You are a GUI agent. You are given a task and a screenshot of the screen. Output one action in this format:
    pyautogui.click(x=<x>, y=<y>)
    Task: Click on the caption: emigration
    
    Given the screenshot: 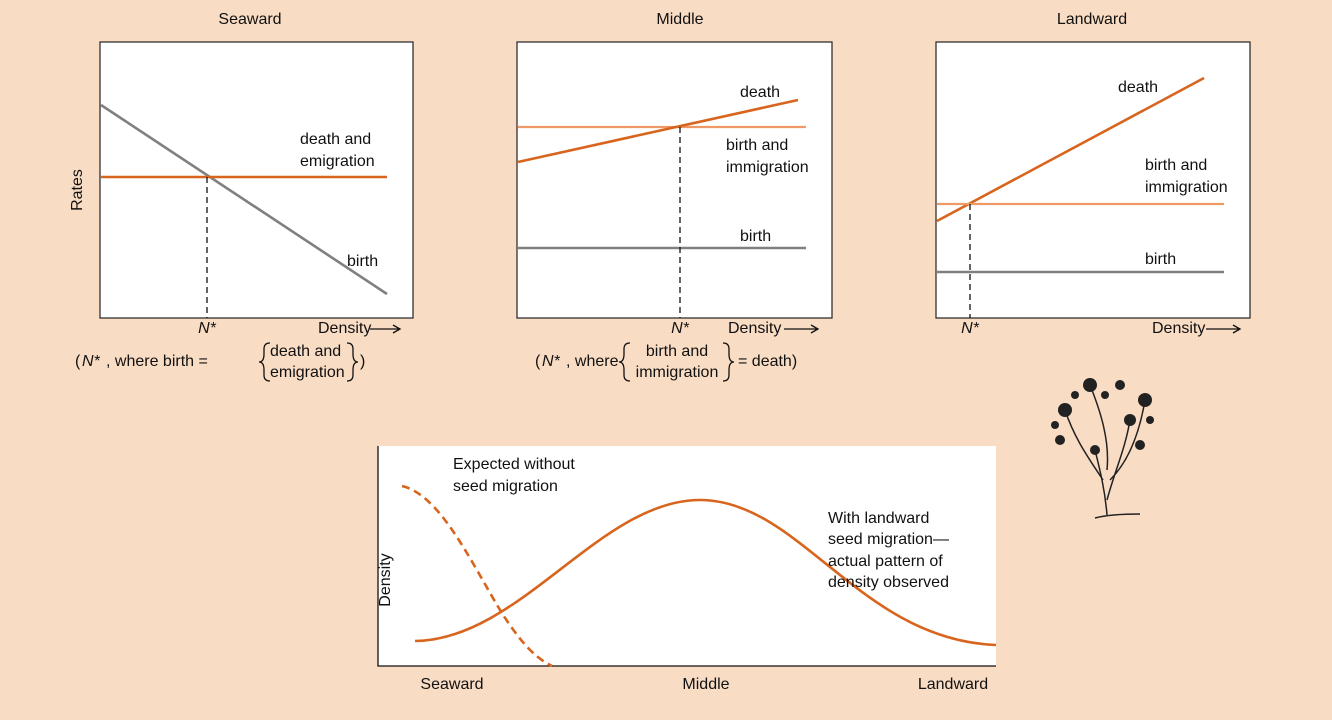 What is the action you would take?
    pyautogui.click(x=307, y=372)
    